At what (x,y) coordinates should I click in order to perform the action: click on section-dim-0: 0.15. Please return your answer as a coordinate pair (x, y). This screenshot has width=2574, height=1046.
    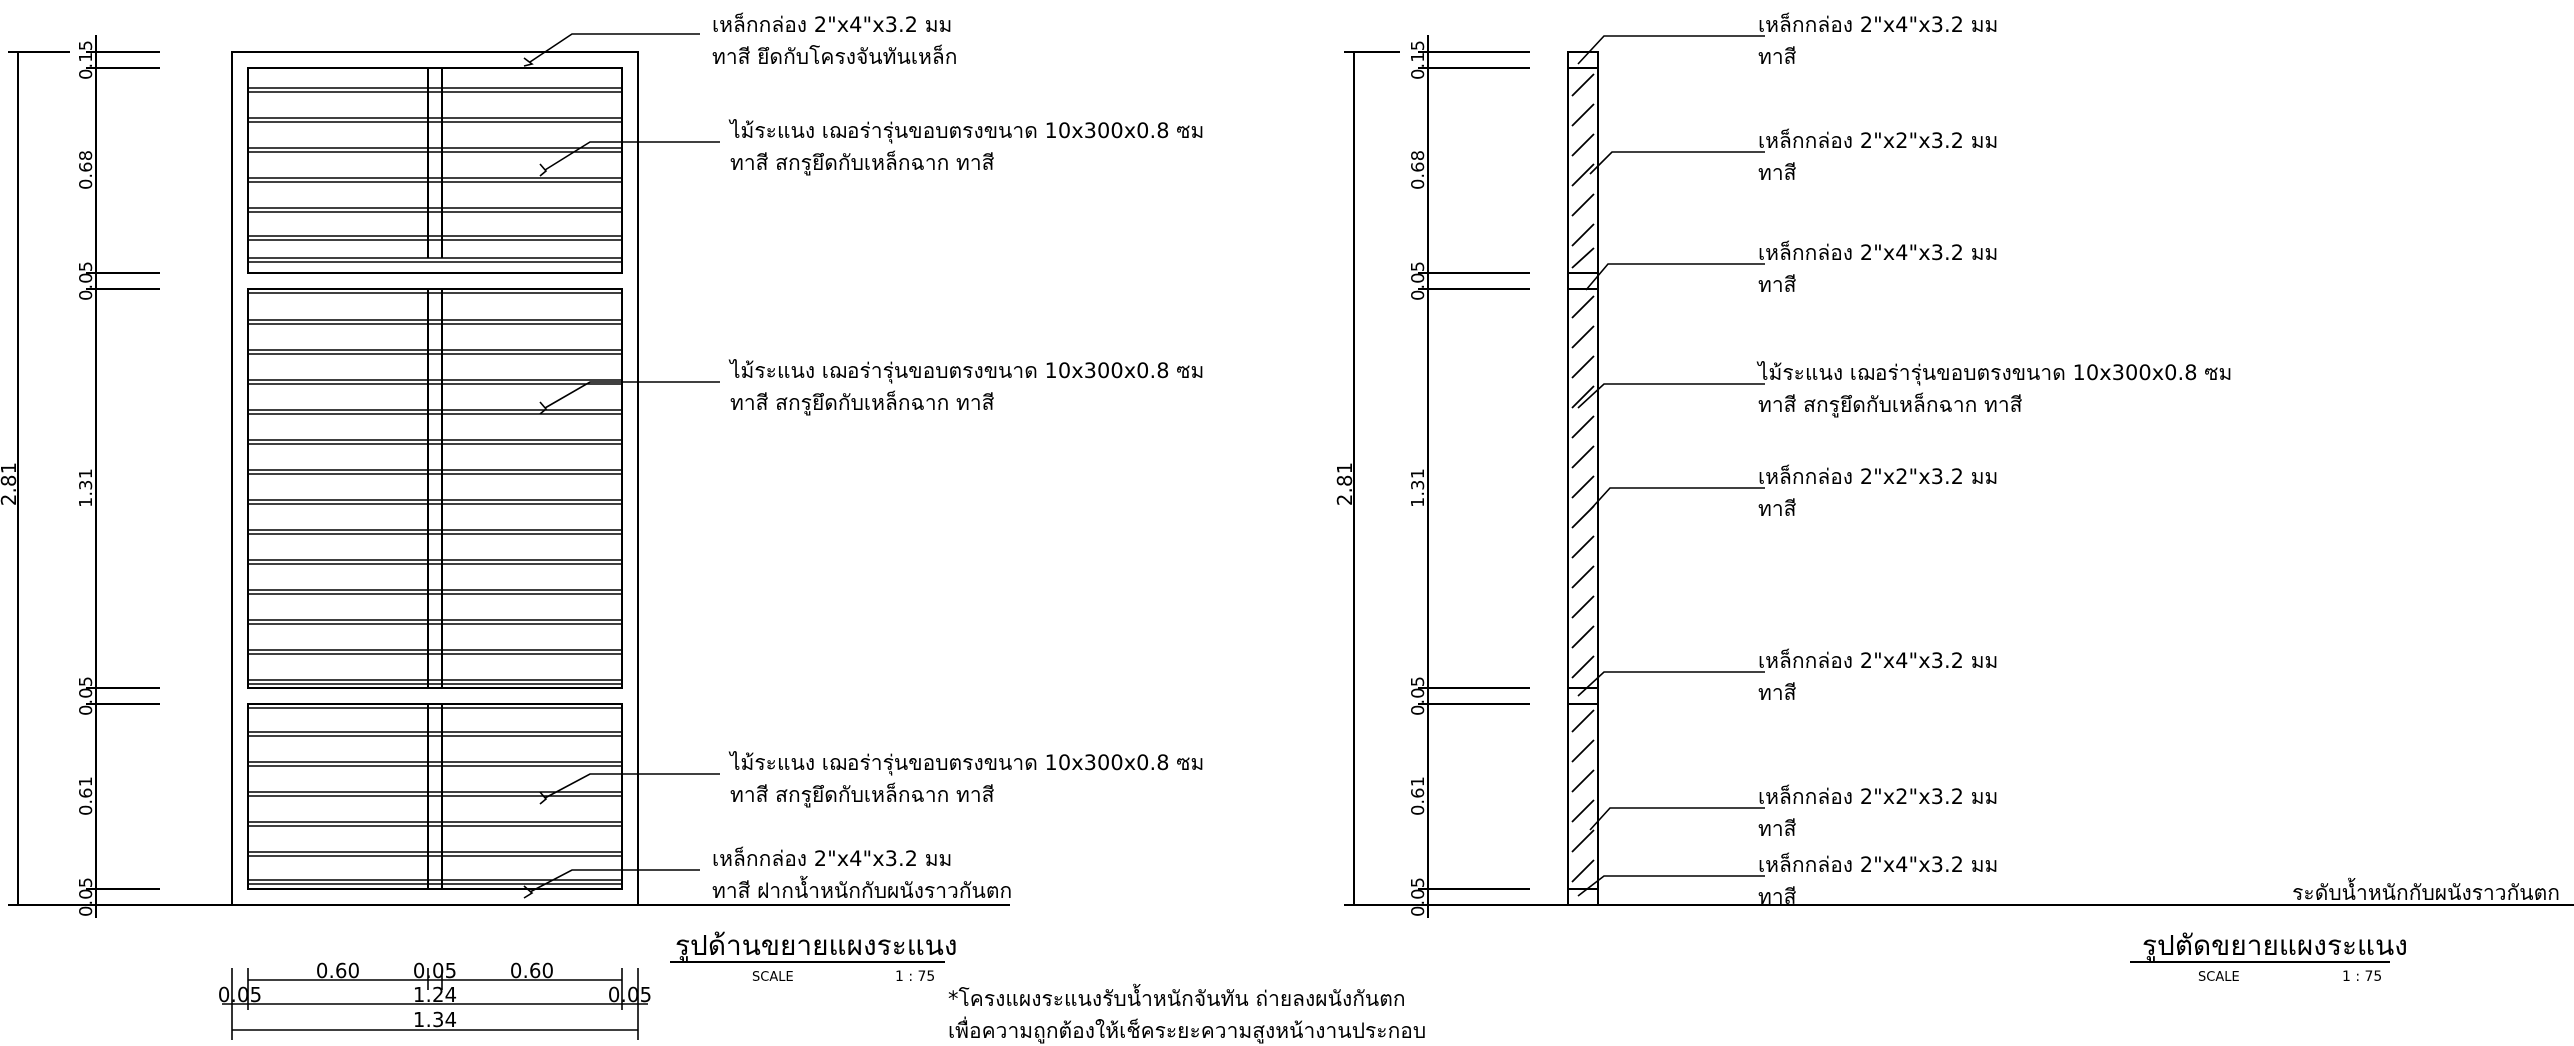
    Looking at the image, I should click on (1418, 60).